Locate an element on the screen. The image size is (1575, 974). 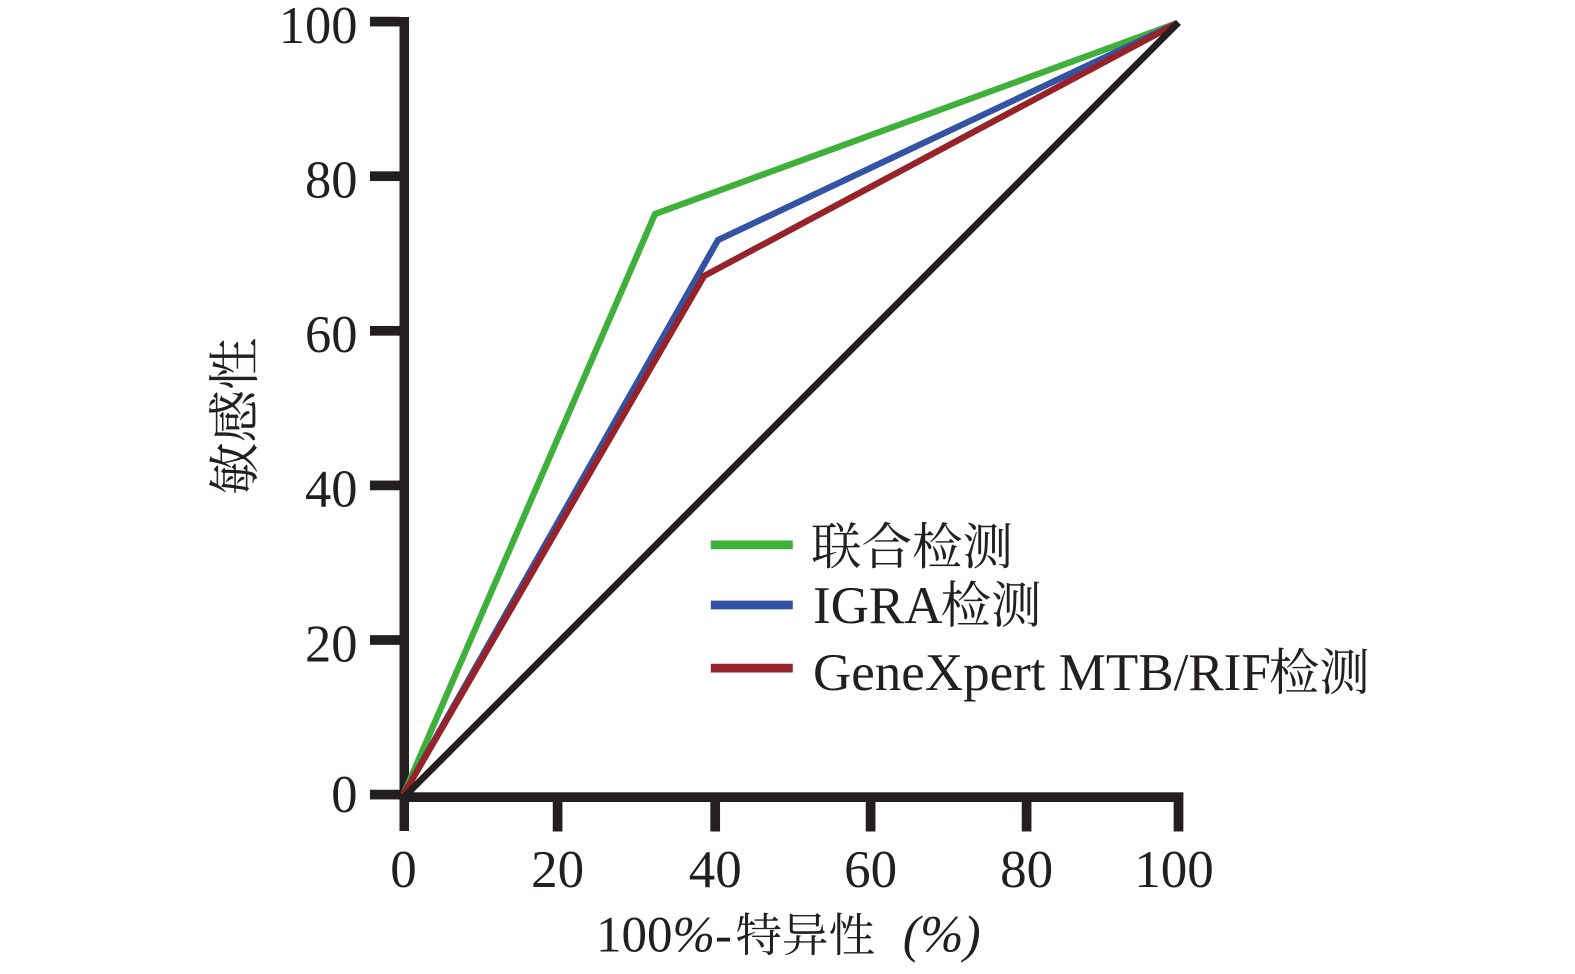
svg-text: 100%- is located at coordinates (664, 936).